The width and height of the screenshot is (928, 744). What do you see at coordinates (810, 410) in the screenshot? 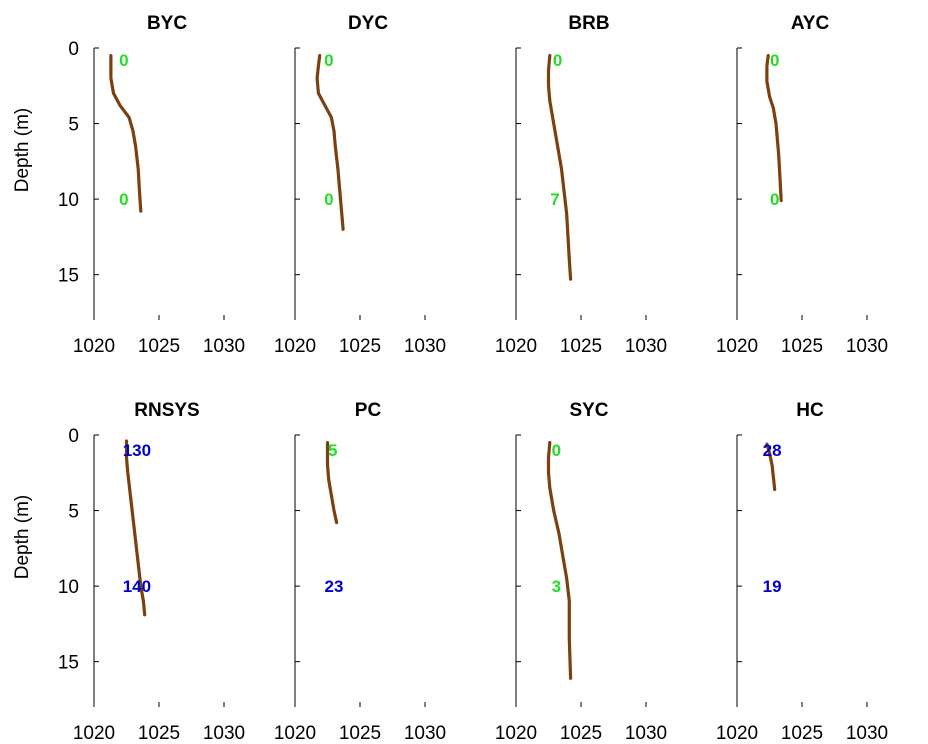
I see `subplot-title: HC` at bounding box center [810, 410].